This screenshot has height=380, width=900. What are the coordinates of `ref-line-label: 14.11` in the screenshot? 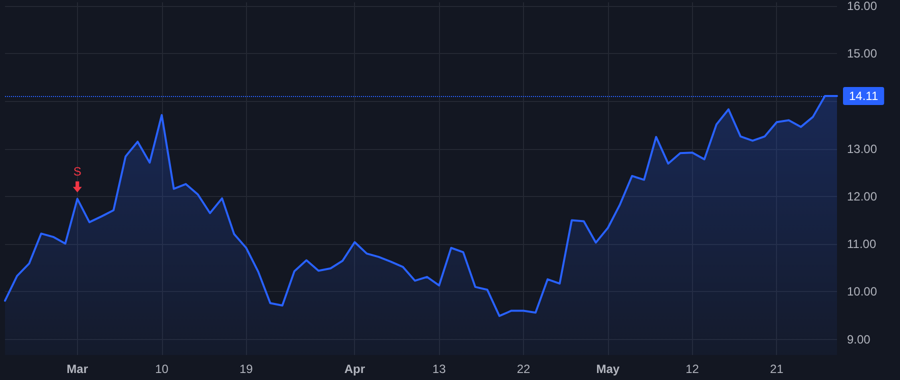 It's located at (863, 95).